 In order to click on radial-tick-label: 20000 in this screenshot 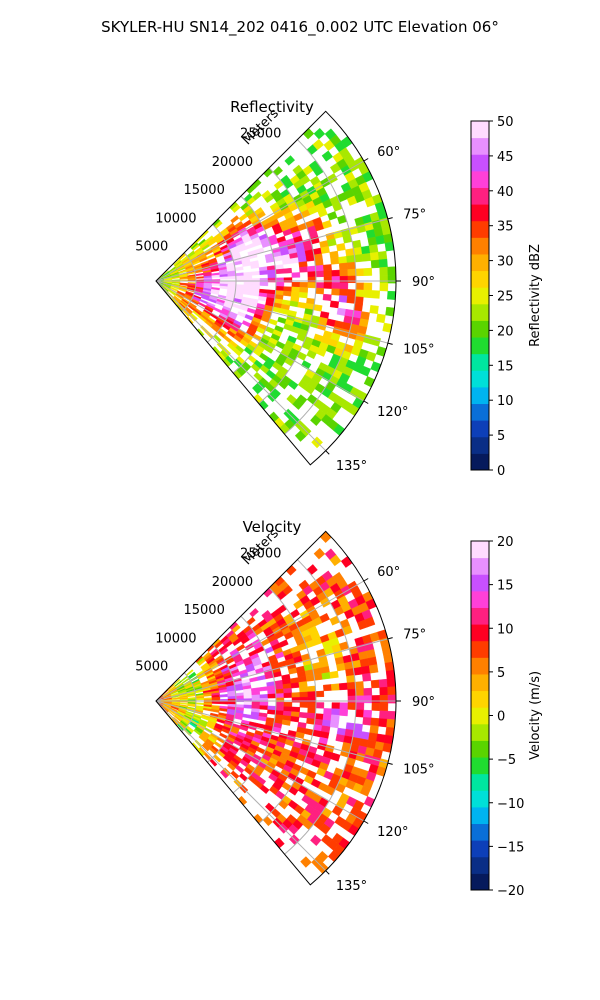, I will do `click(232, 582)`.